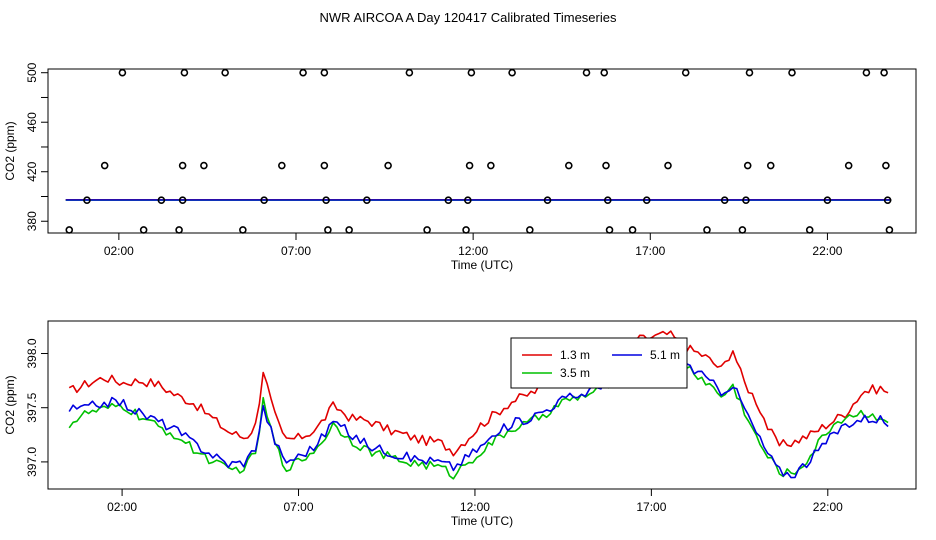  Describe the element at coordinates (32, 353) in the screenshot. I see `y-tick-label: 398.0` at that location.